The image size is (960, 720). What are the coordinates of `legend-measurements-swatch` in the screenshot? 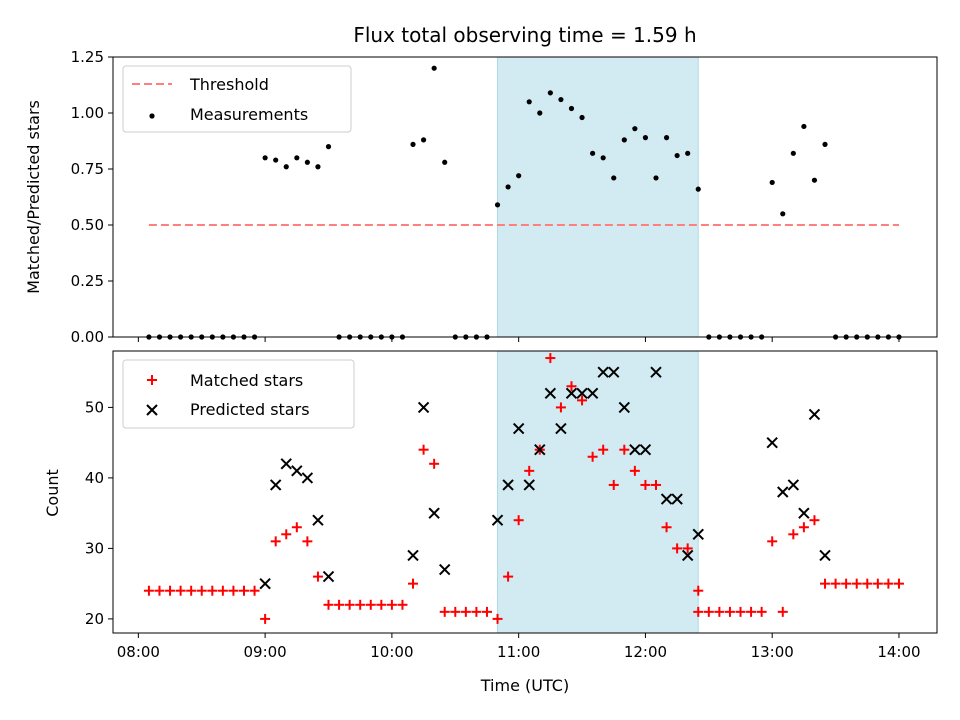 It's located at (152, 116).